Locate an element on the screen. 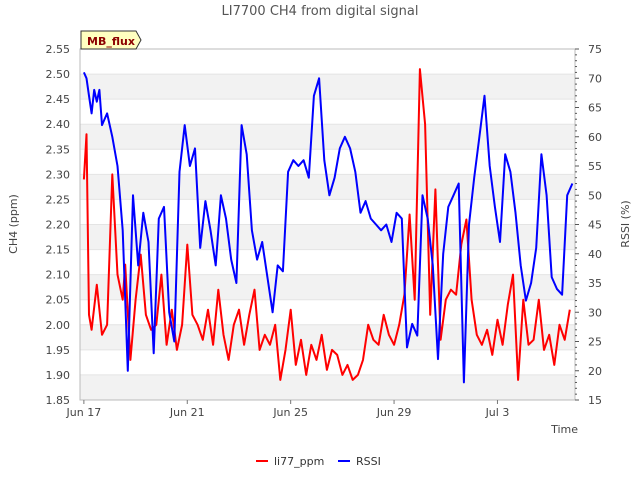  y-tick-label-left: 2.00 is located at coordinates (58, 325).